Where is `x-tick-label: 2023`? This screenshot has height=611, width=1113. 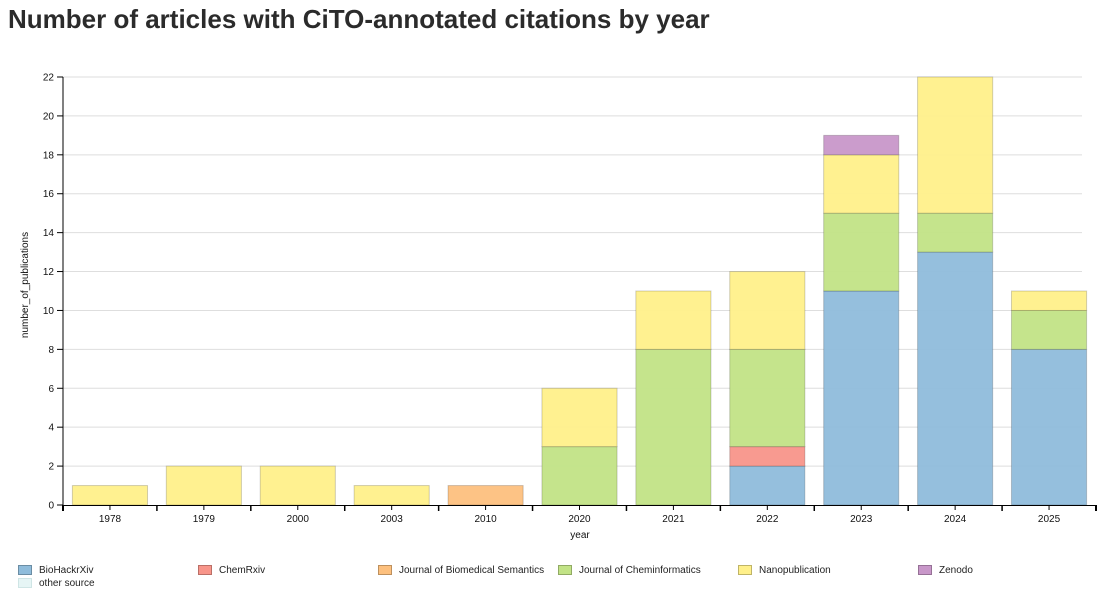
x-tick-label: 2023 is located at coordinates (861, 519).